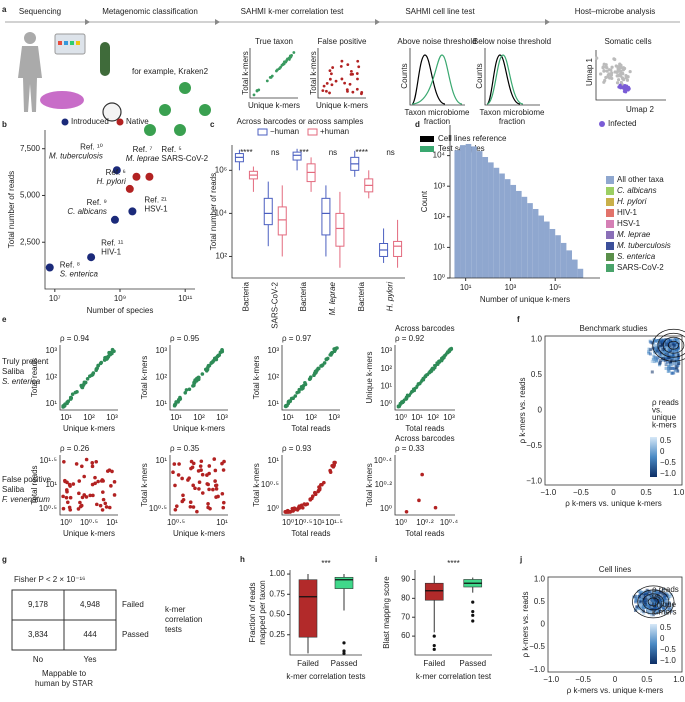 Image resolution: width=685 pixels, height=702 pixels. What do you see at coordinates (171, 149) in the screenshot?
I see `point-ref: Ref. ⁵` at bounding box center [171, 149].